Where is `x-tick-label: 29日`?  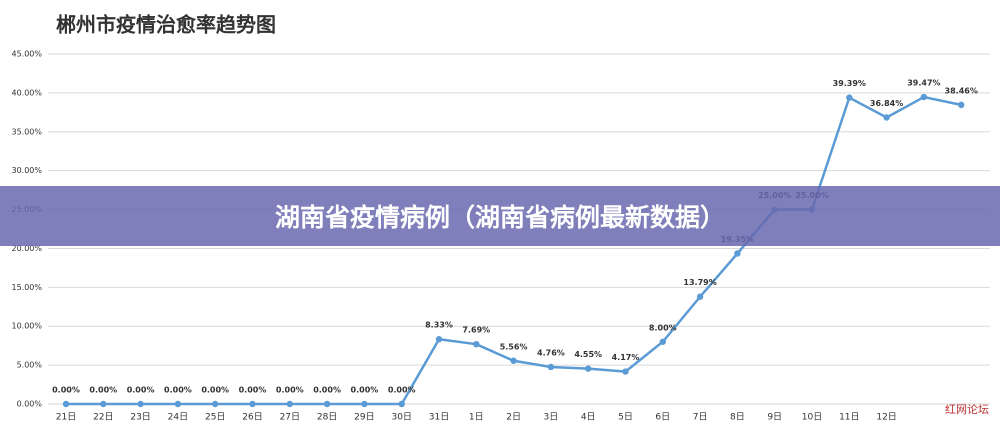 x-tick-label: 29日 is located at coordinates (364, 417).